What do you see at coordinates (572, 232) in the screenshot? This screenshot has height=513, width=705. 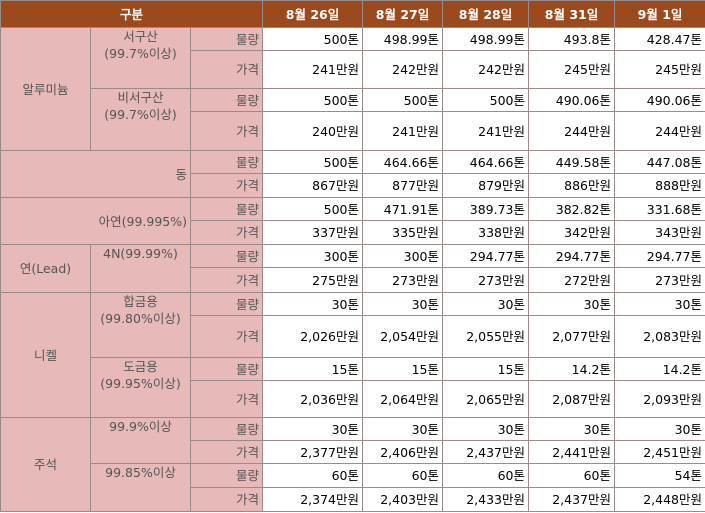 I see `value-cell: 342만원` at bounding box center [572, 232].